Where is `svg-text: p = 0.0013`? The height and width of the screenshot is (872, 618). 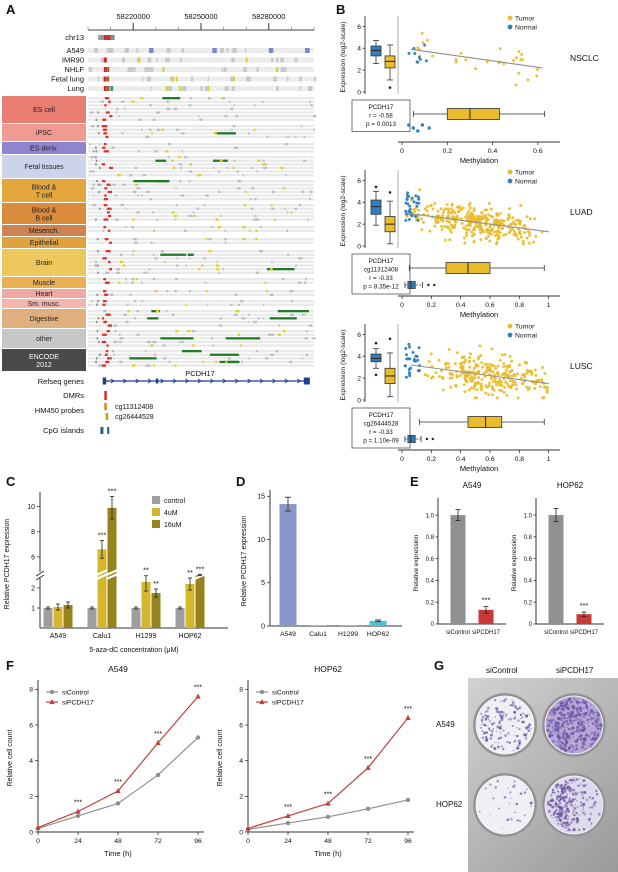
svg-text: p = 0.0013 is located at coordinates (381, 124).